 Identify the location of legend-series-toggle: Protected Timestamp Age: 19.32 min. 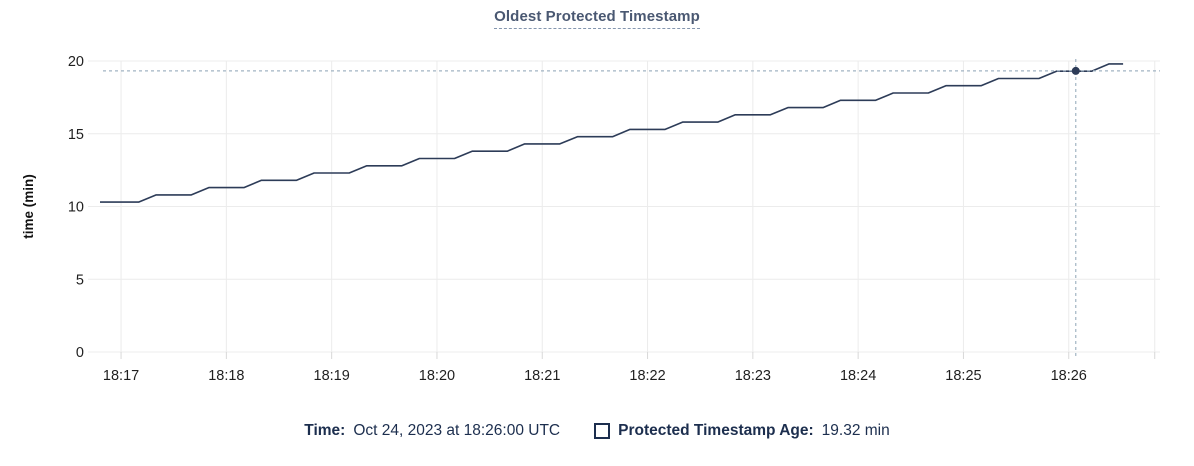
(742, 431).